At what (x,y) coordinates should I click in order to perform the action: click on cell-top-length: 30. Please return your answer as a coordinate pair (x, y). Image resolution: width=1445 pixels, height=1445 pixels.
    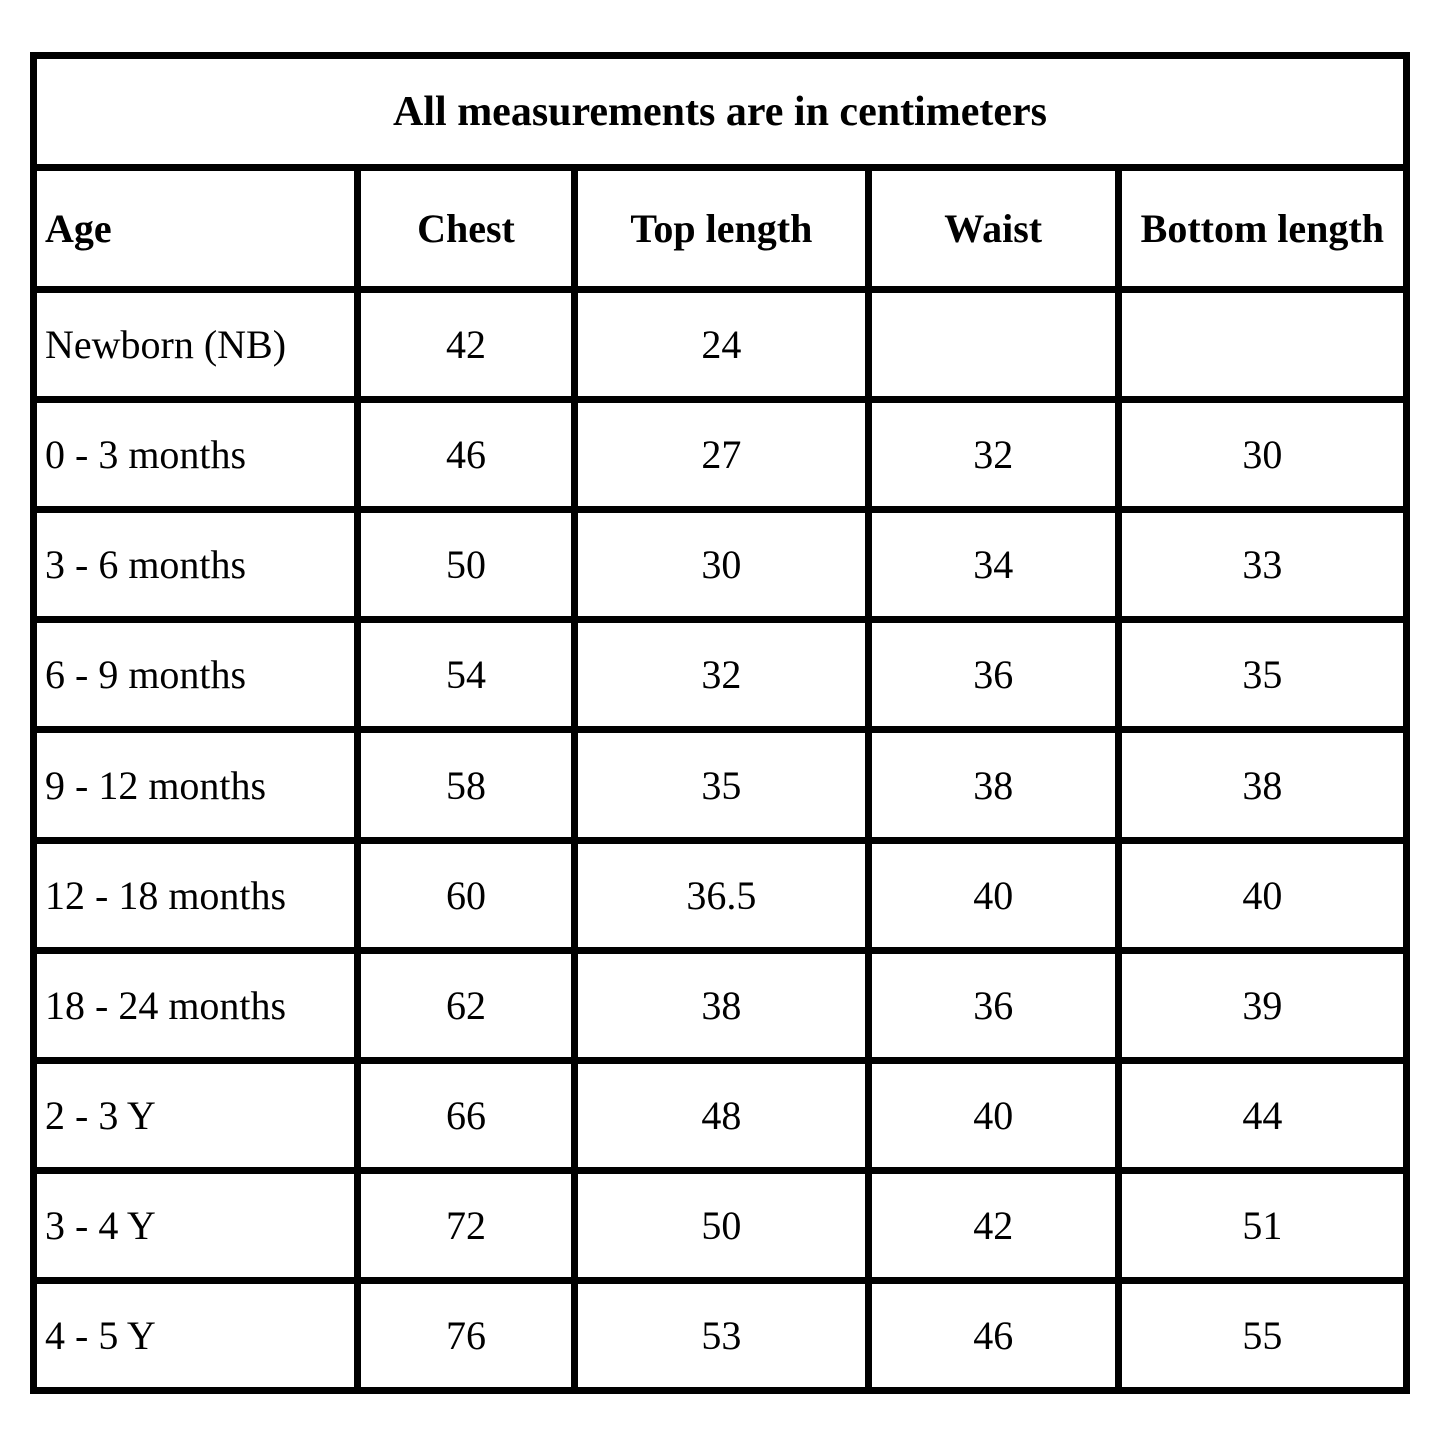
    Looking at the image, I should click on (721, 565).